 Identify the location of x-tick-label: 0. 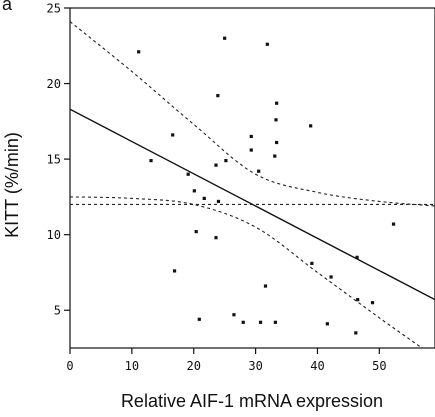
(69, 366).